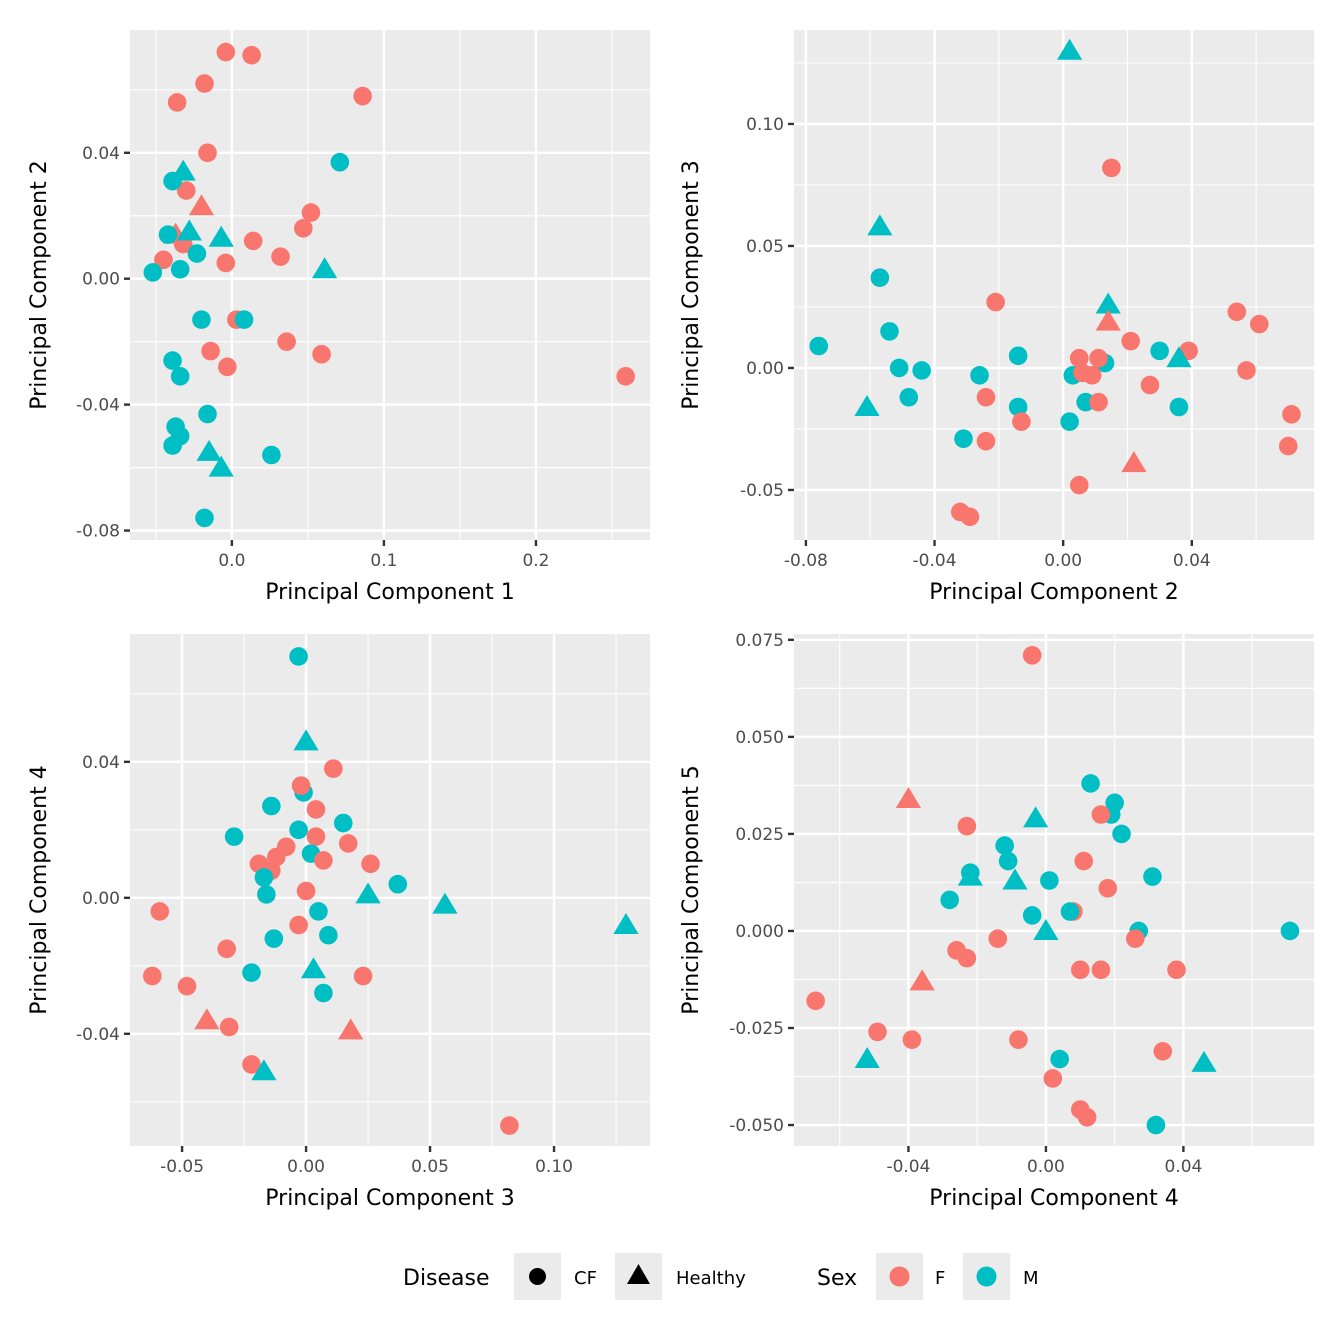 This screenshot has height=1344, width=1344. Describe the element at coordinates (765, 247) in the screenshot. I see `y-tick-label: 0.05` at that location.